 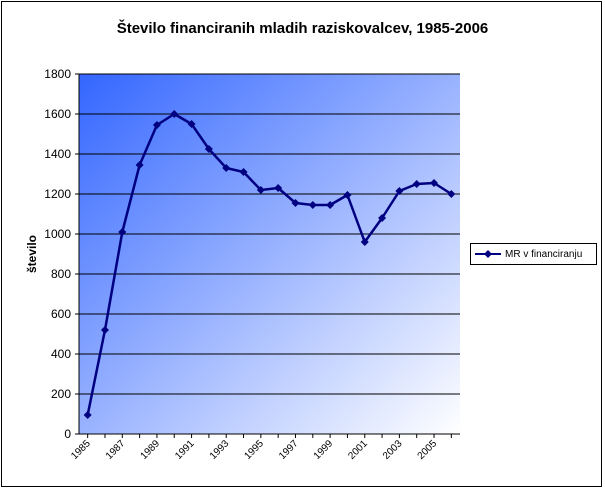 I want to click on y-tick-label: 1000, so click(x=57, y=234).